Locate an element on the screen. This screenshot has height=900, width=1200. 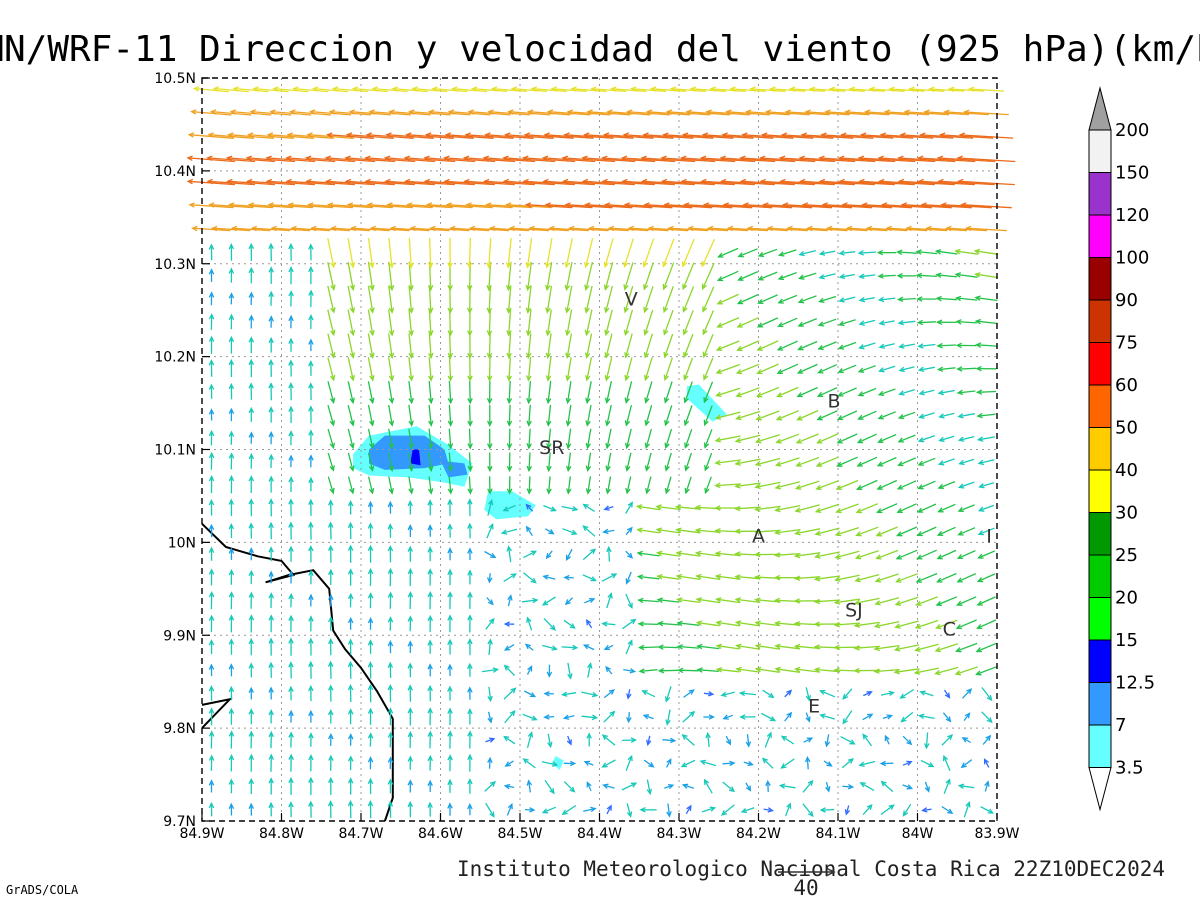
lat-tick-label: 10.1N is located at coordinates (175, 451).